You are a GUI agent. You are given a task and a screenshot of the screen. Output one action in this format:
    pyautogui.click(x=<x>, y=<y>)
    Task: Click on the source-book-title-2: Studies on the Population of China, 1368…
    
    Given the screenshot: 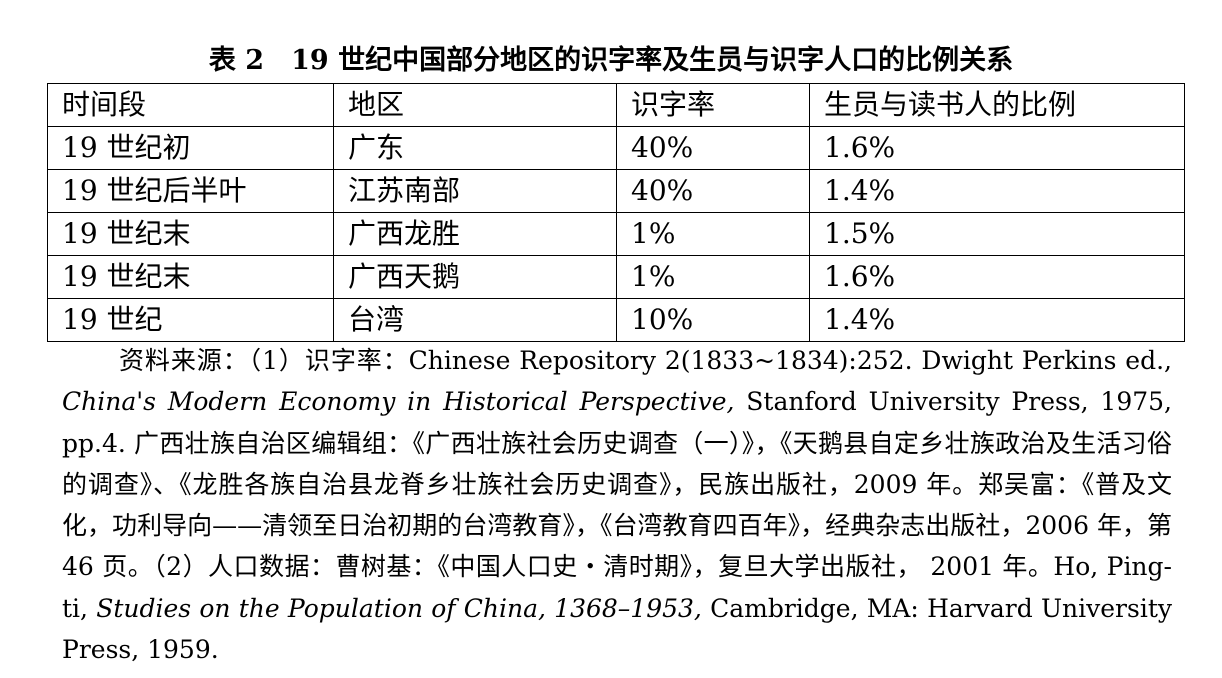 What is the action you would take?
    pyautogui.click(x=399, y=608)
    